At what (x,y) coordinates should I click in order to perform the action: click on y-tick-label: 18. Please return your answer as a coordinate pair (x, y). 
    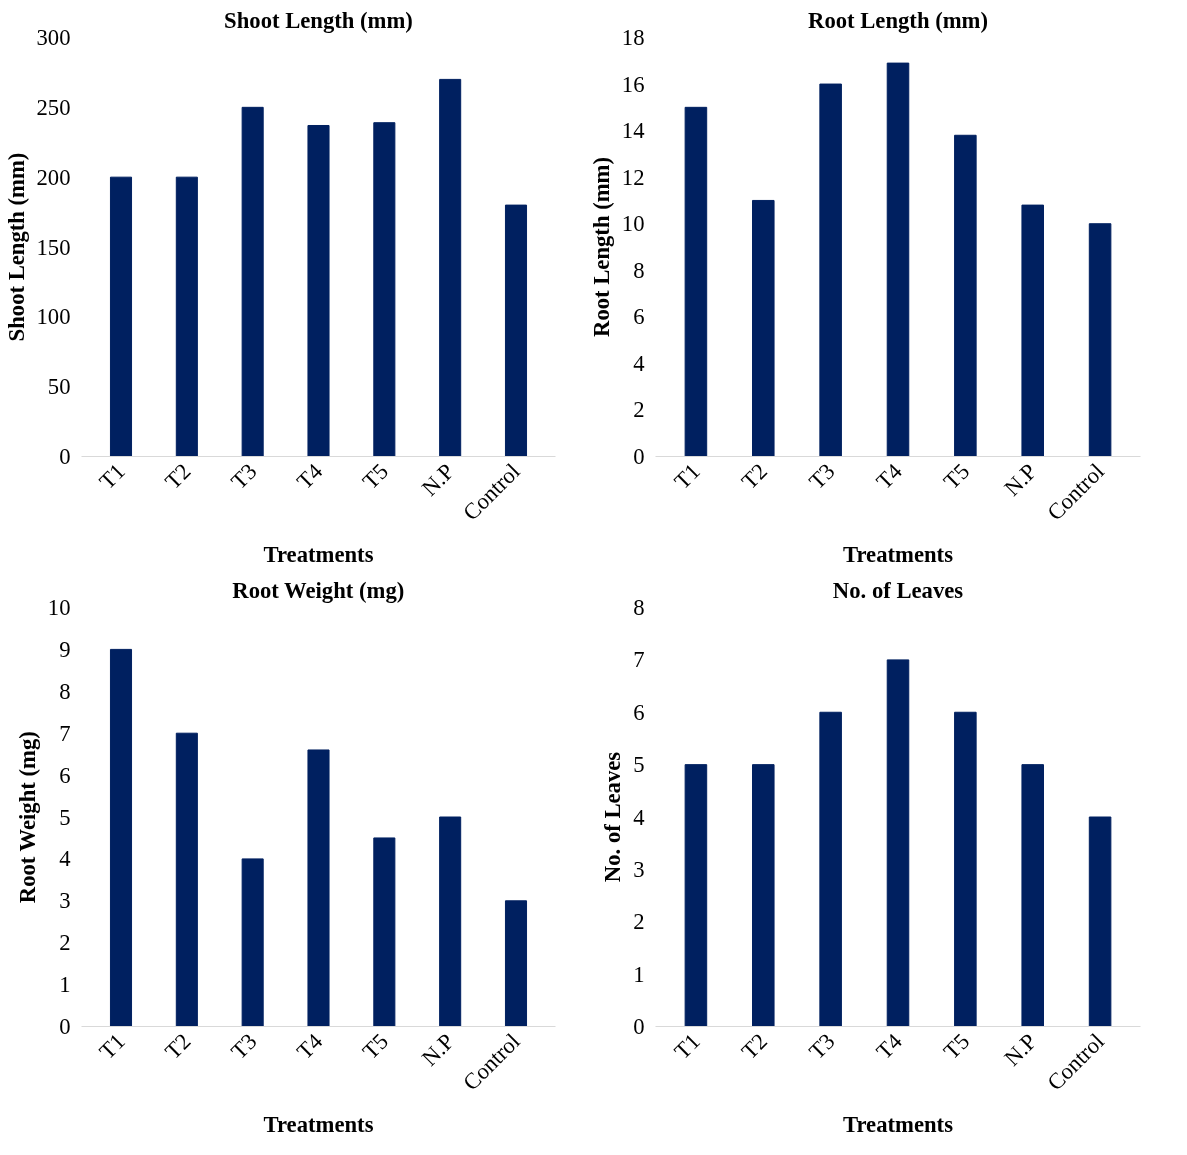
    Looking at the image, I should click on (633, 37).